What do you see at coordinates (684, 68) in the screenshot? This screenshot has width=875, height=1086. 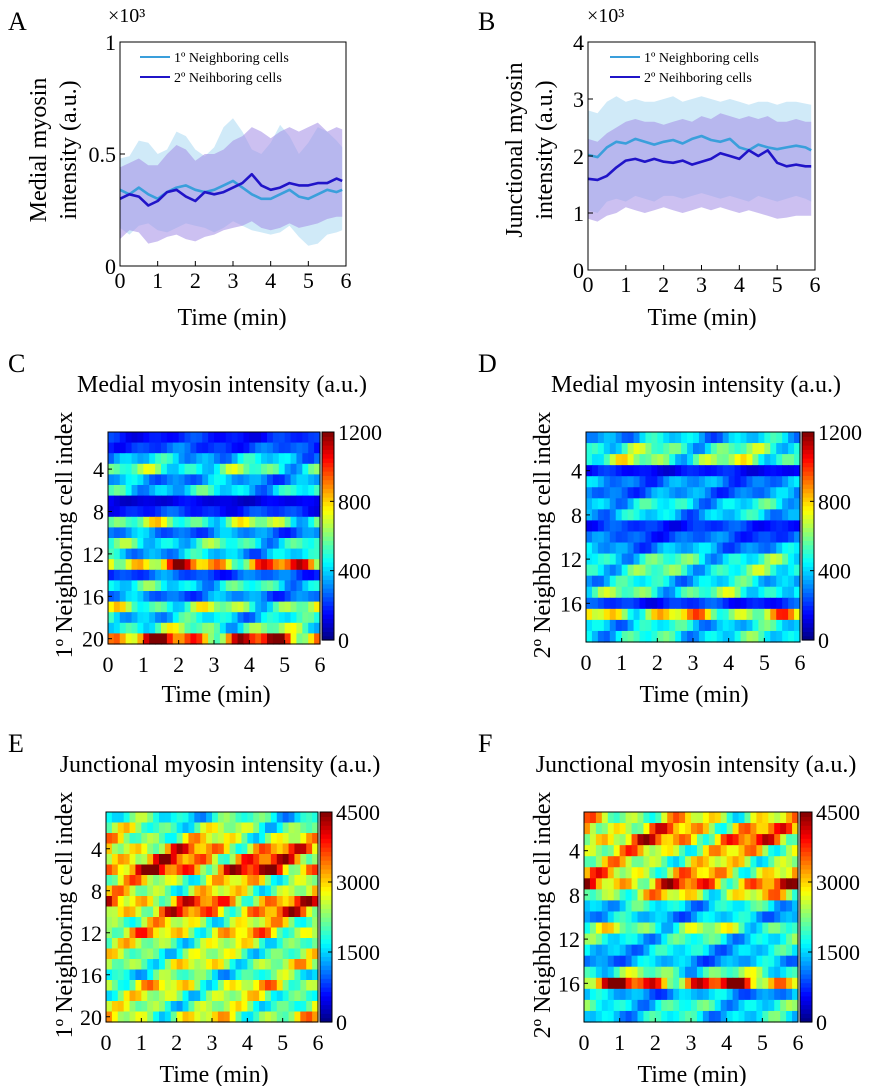 I see `legend: 1º Neighboring cells 2º Neihboring cells` at bounding box center [684, 68].